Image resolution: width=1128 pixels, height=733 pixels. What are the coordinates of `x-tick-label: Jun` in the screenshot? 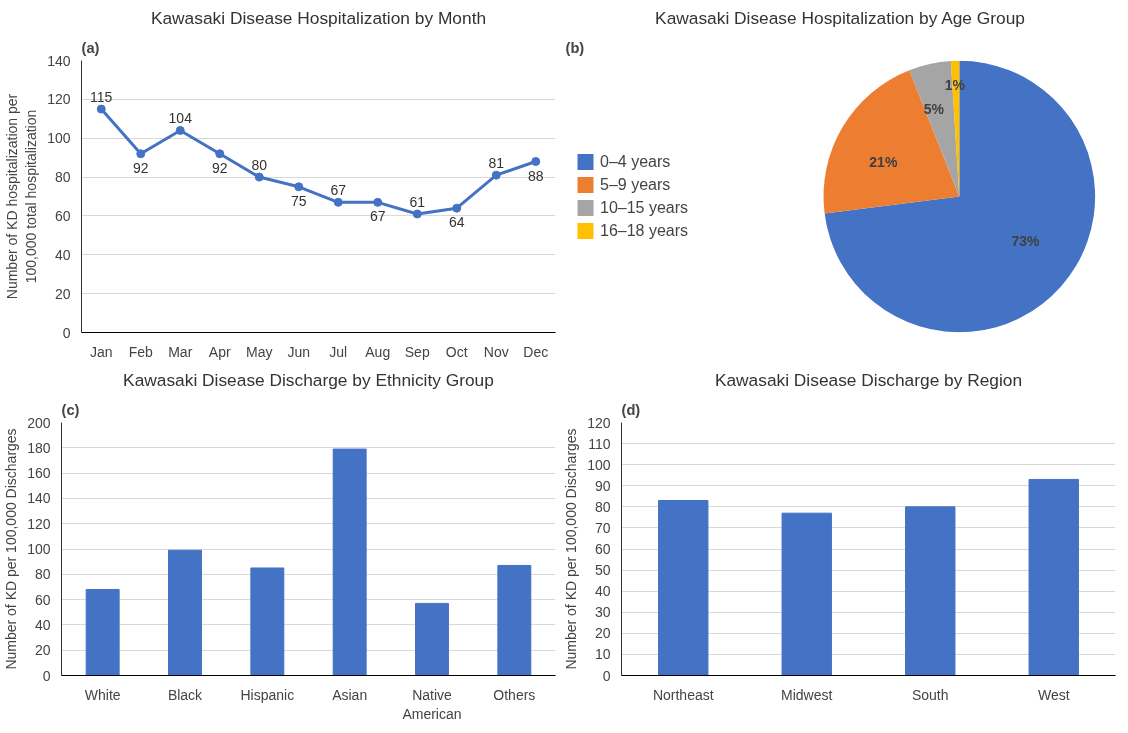 It's located at (299, 351).